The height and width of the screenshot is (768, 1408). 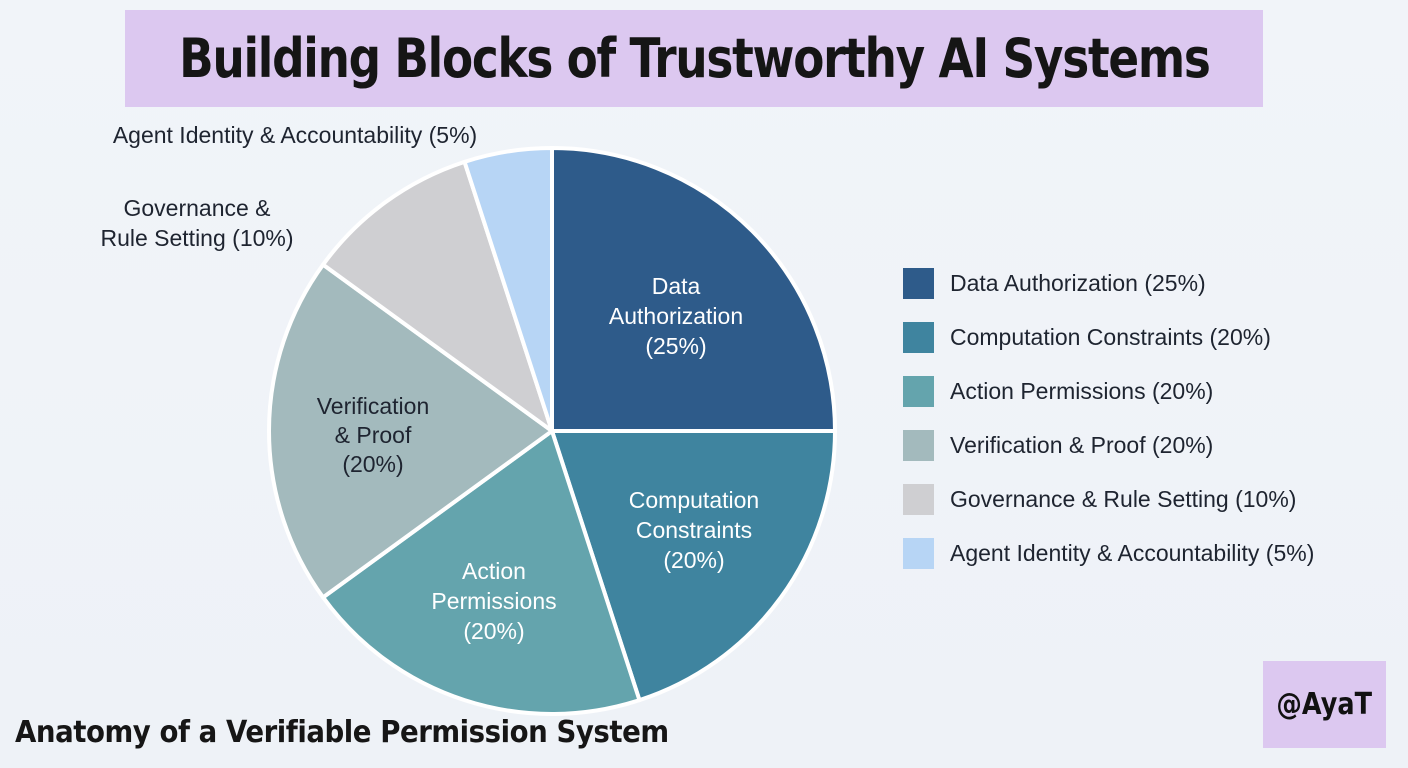 I want to click on legend-item: Action Permissions (20%), so click(x=1108, y=391).